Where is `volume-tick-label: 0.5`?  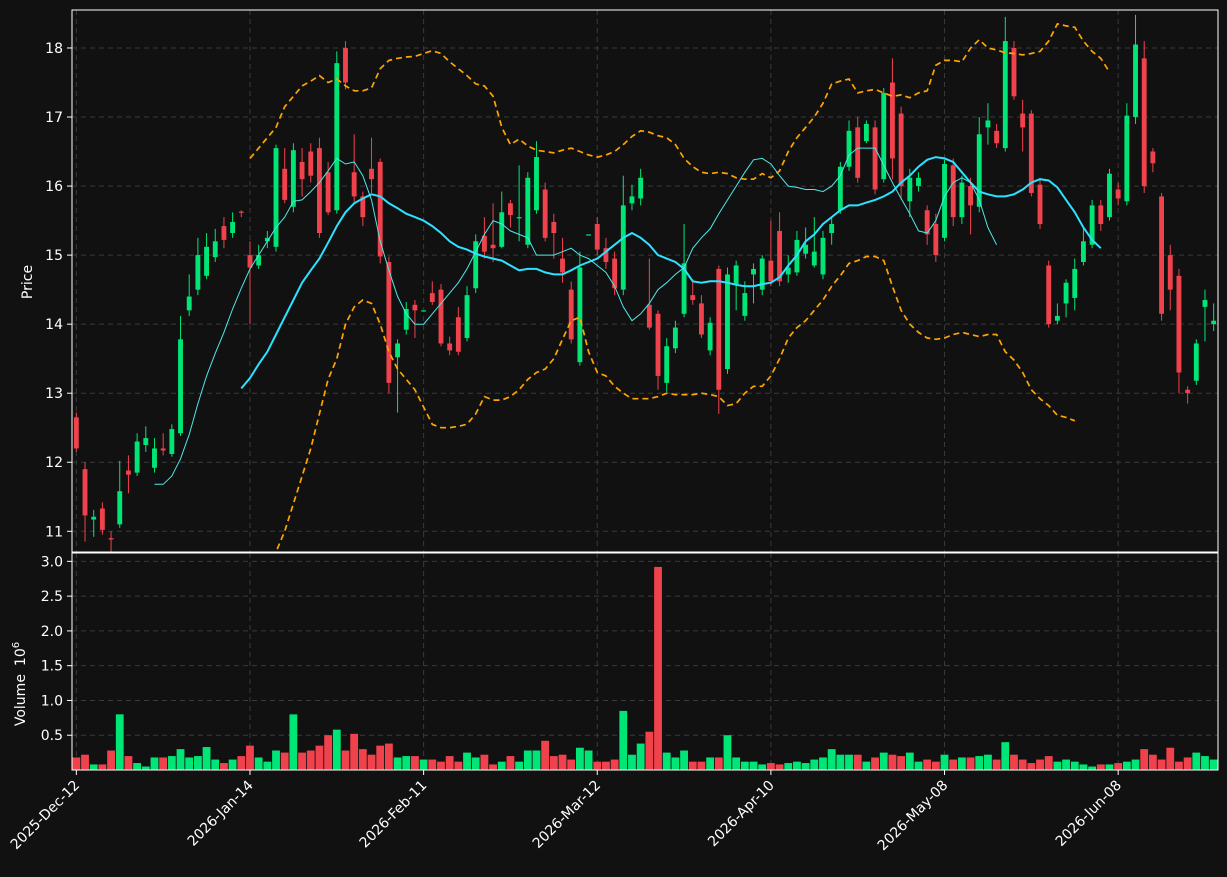
volume-tick-label: 0.5 is located at coordinates (52, 736).